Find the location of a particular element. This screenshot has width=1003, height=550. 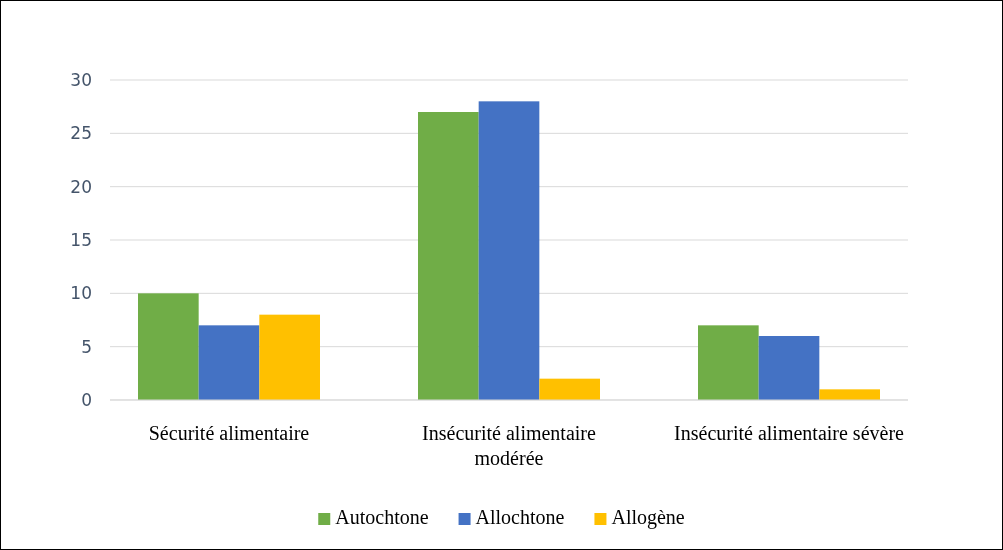

y-tick-label: 15 is located at coordinates (81, 239).